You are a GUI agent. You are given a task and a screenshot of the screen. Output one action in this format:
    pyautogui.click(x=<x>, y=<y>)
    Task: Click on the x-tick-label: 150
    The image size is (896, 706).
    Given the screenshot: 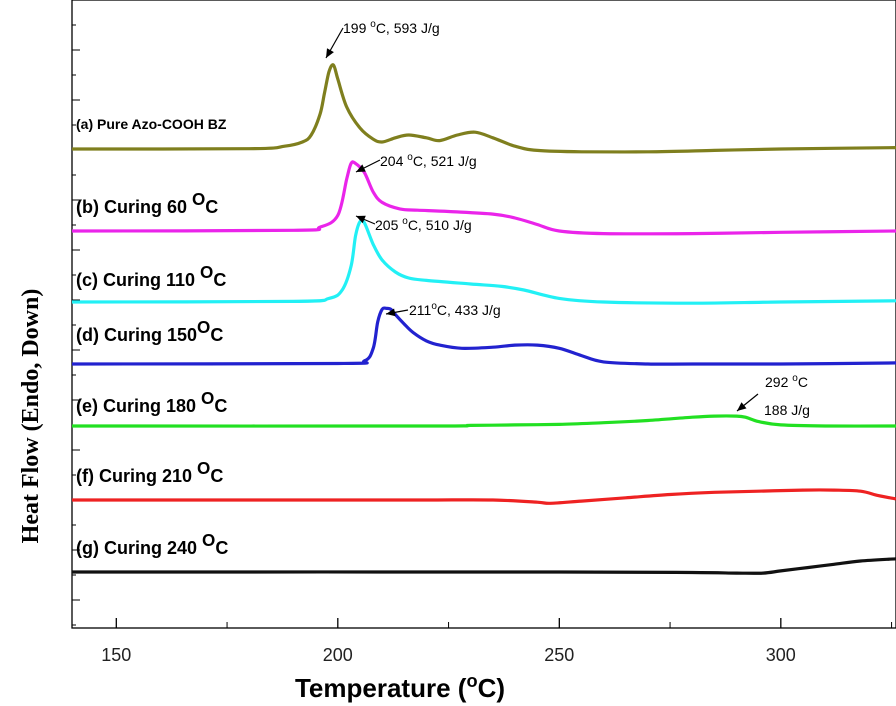 What is the action you would take?
    pyautogui.click(x=116, y=655)
    